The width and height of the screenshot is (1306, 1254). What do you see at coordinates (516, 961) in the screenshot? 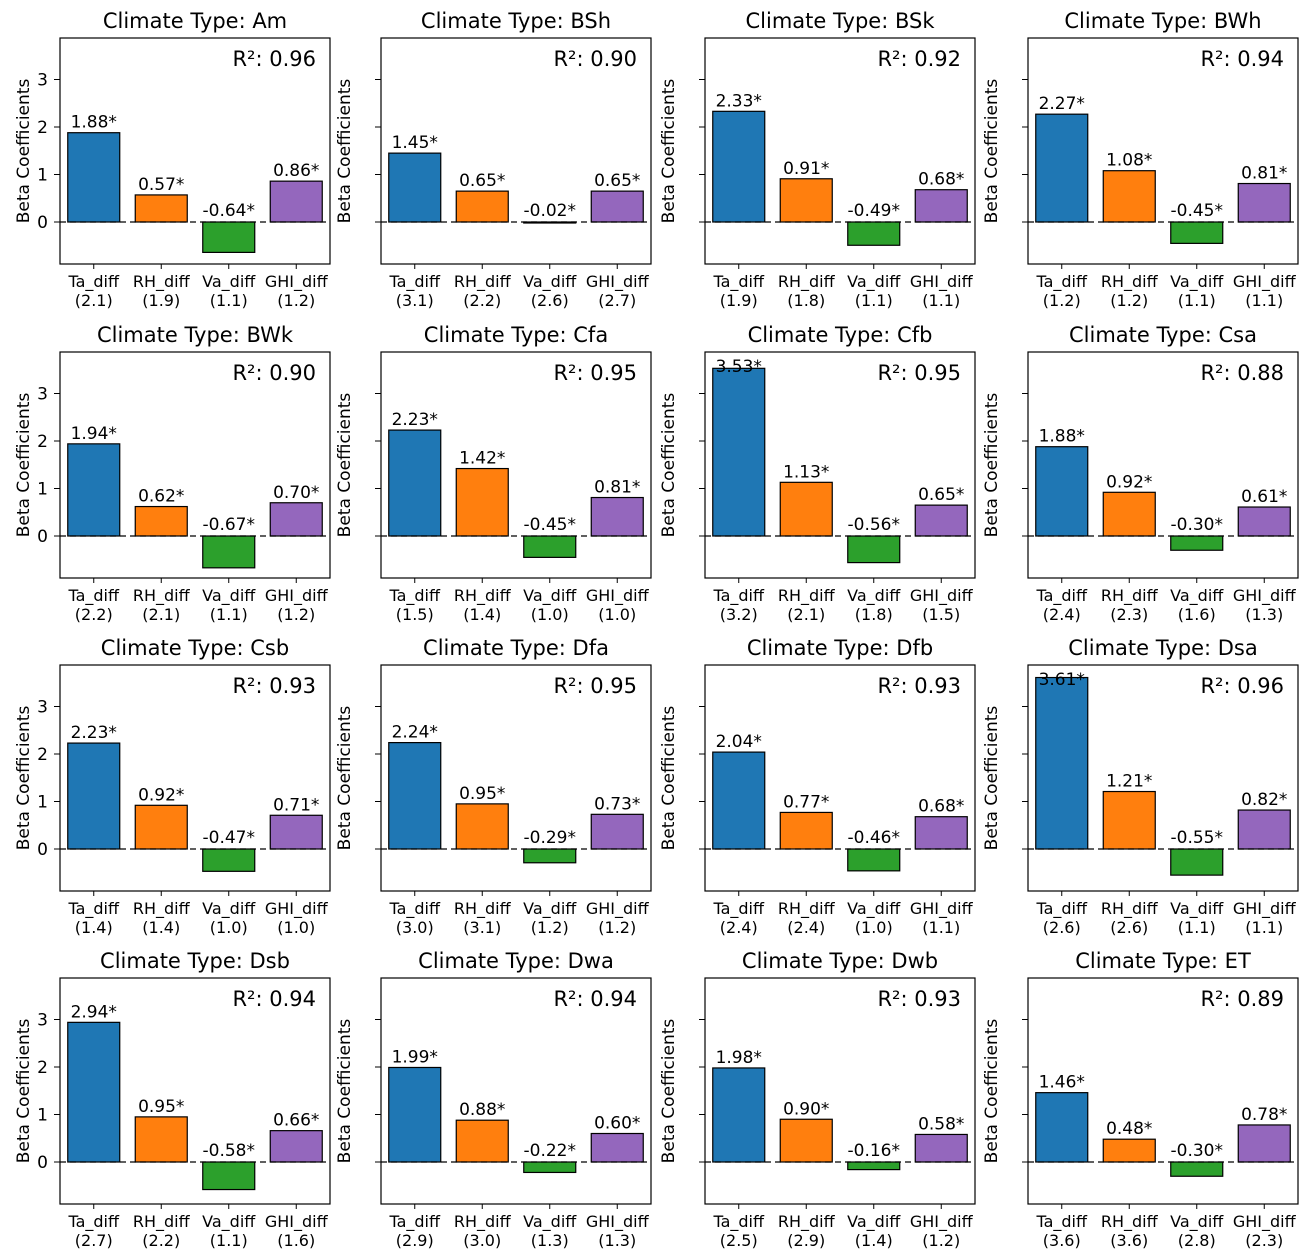
I see `panel-title: Climate Type: Dwa` at bounding box center [516, 961].